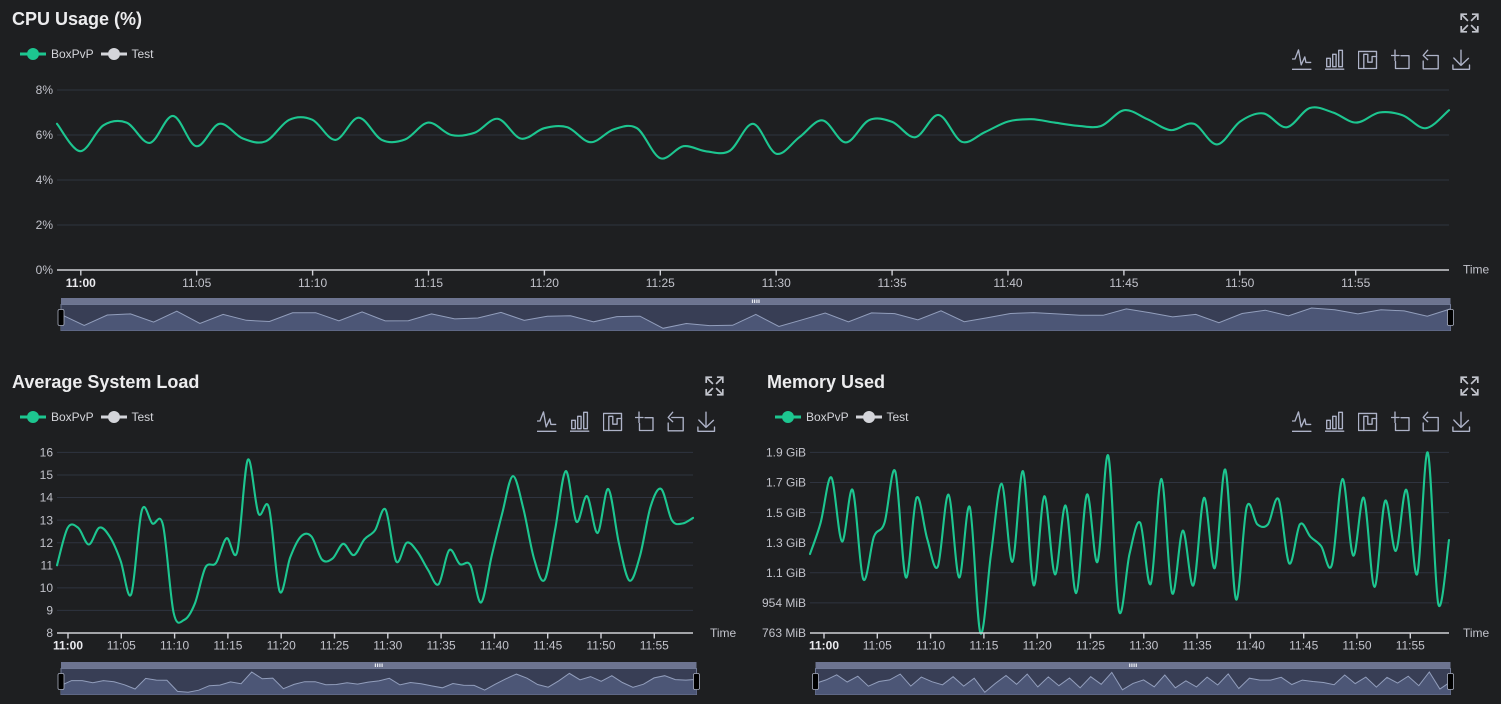  What do you see at coordinates (786, 513) in the screenshot?
I see `svg-text: 1.5 GiB` at bounding box center [786, 513].